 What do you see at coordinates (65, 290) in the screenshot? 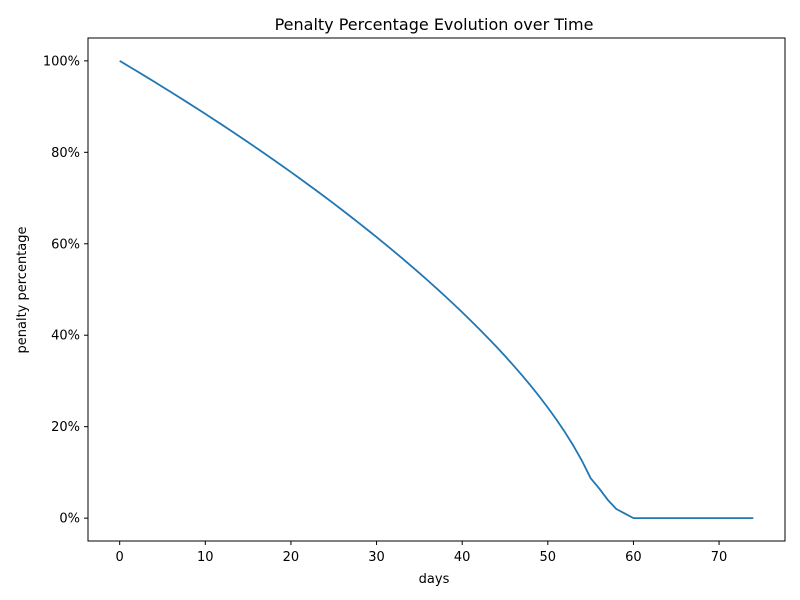
I see `y-axis-ticks: 0% 20% 40% 60% 80% 100%` at bounding box center [65, 290].